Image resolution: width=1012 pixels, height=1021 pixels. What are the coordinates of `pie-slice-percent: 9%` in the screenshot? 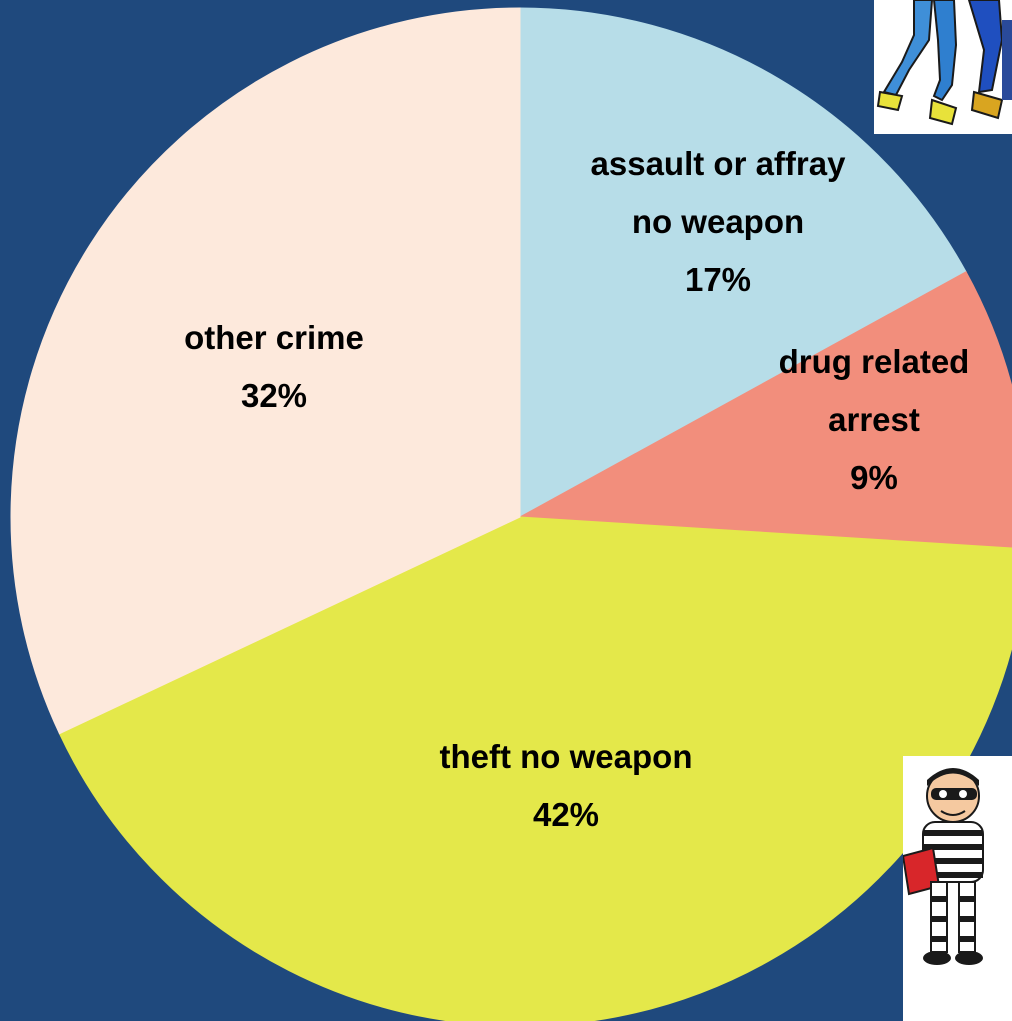 It's located at (874, 477).